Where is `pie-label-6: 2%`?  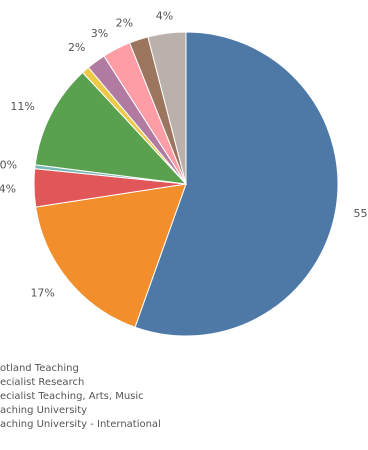
pie-label-6: 2% is located at coordinates (76, 47).